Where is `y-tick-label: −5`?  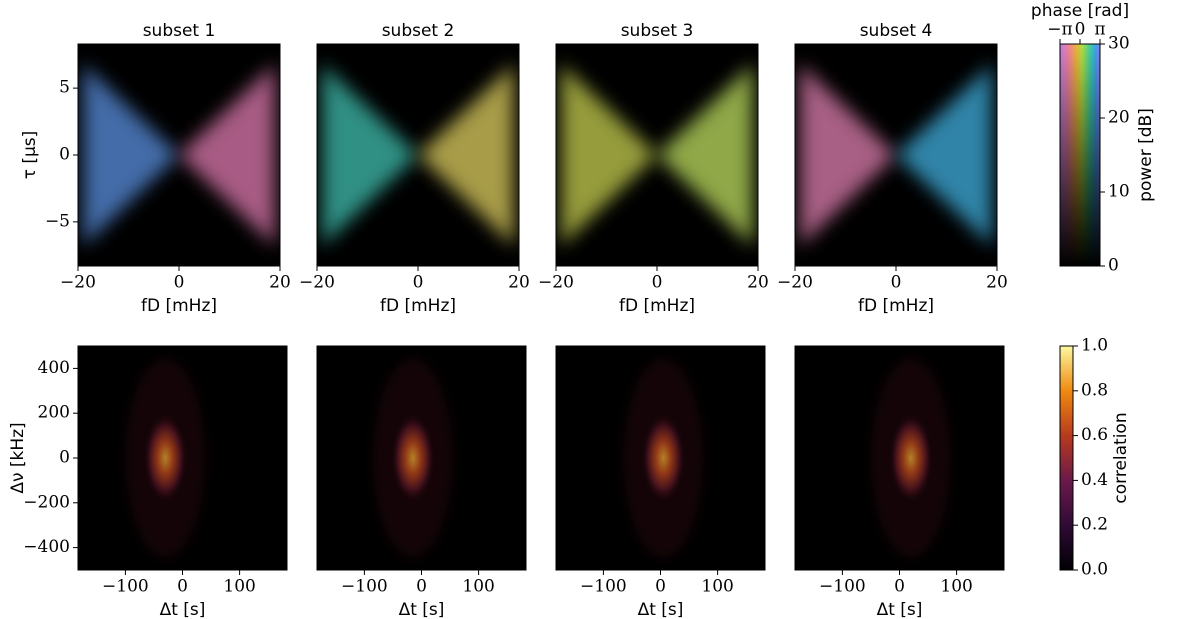 y-tick-label: −5 is located at coordinates (57, 221).